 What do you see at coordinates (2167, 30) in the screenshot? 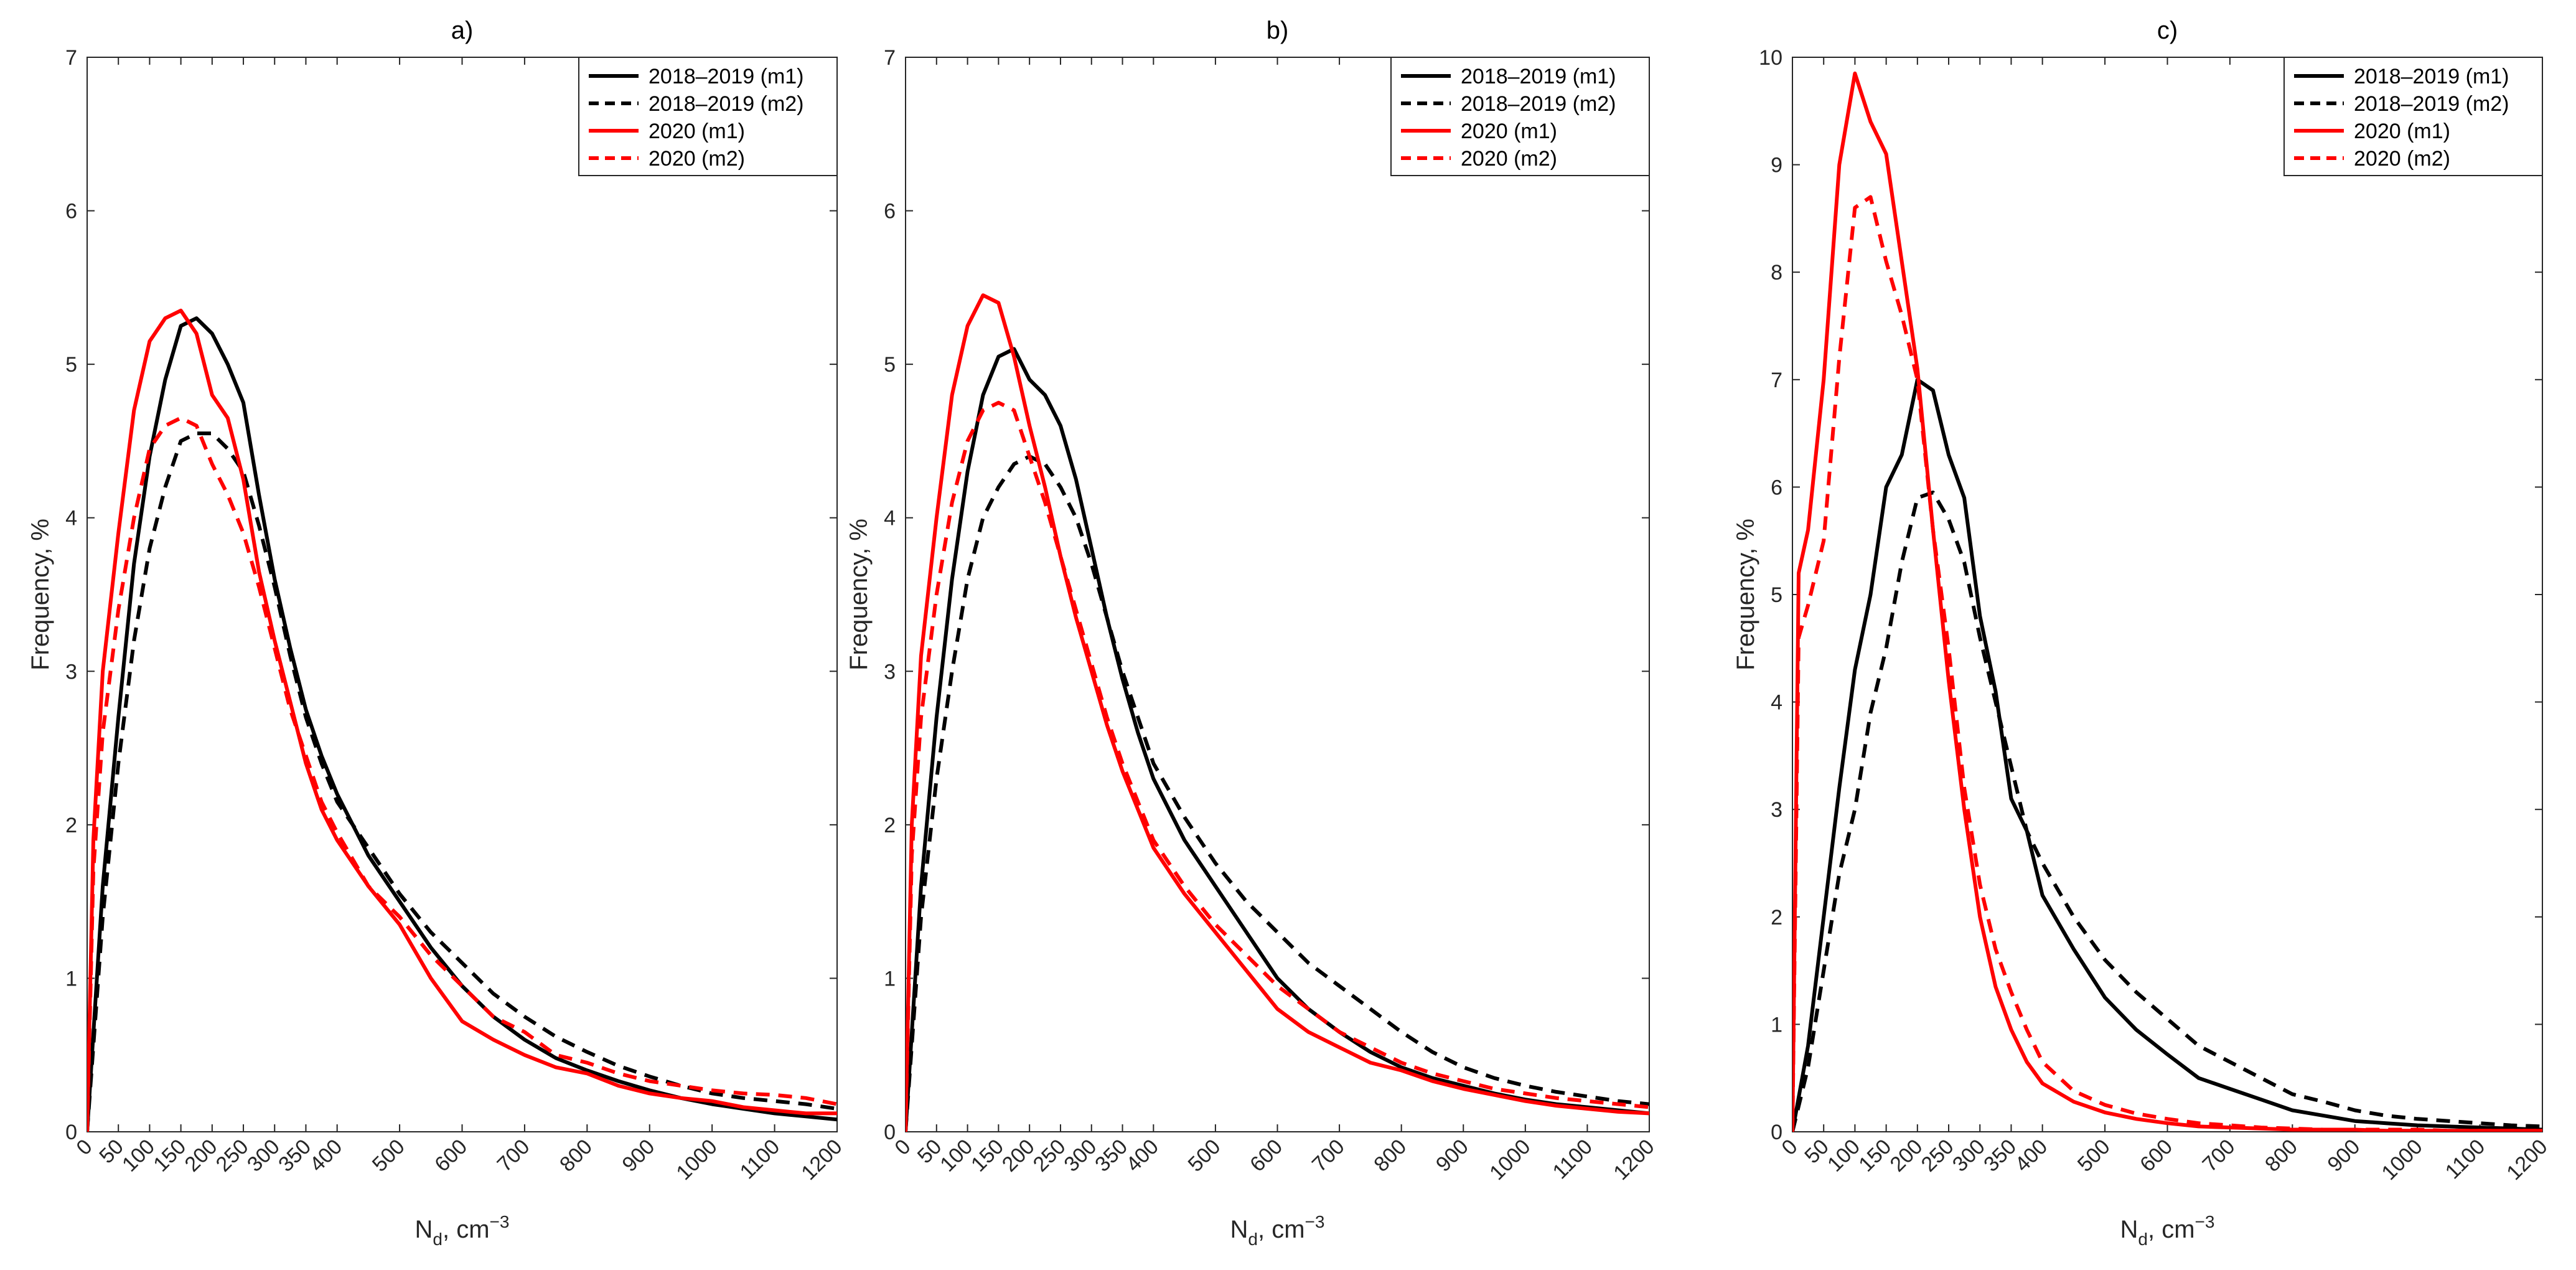
I see `chart-title: c)` at bounding box center [2167, 30].